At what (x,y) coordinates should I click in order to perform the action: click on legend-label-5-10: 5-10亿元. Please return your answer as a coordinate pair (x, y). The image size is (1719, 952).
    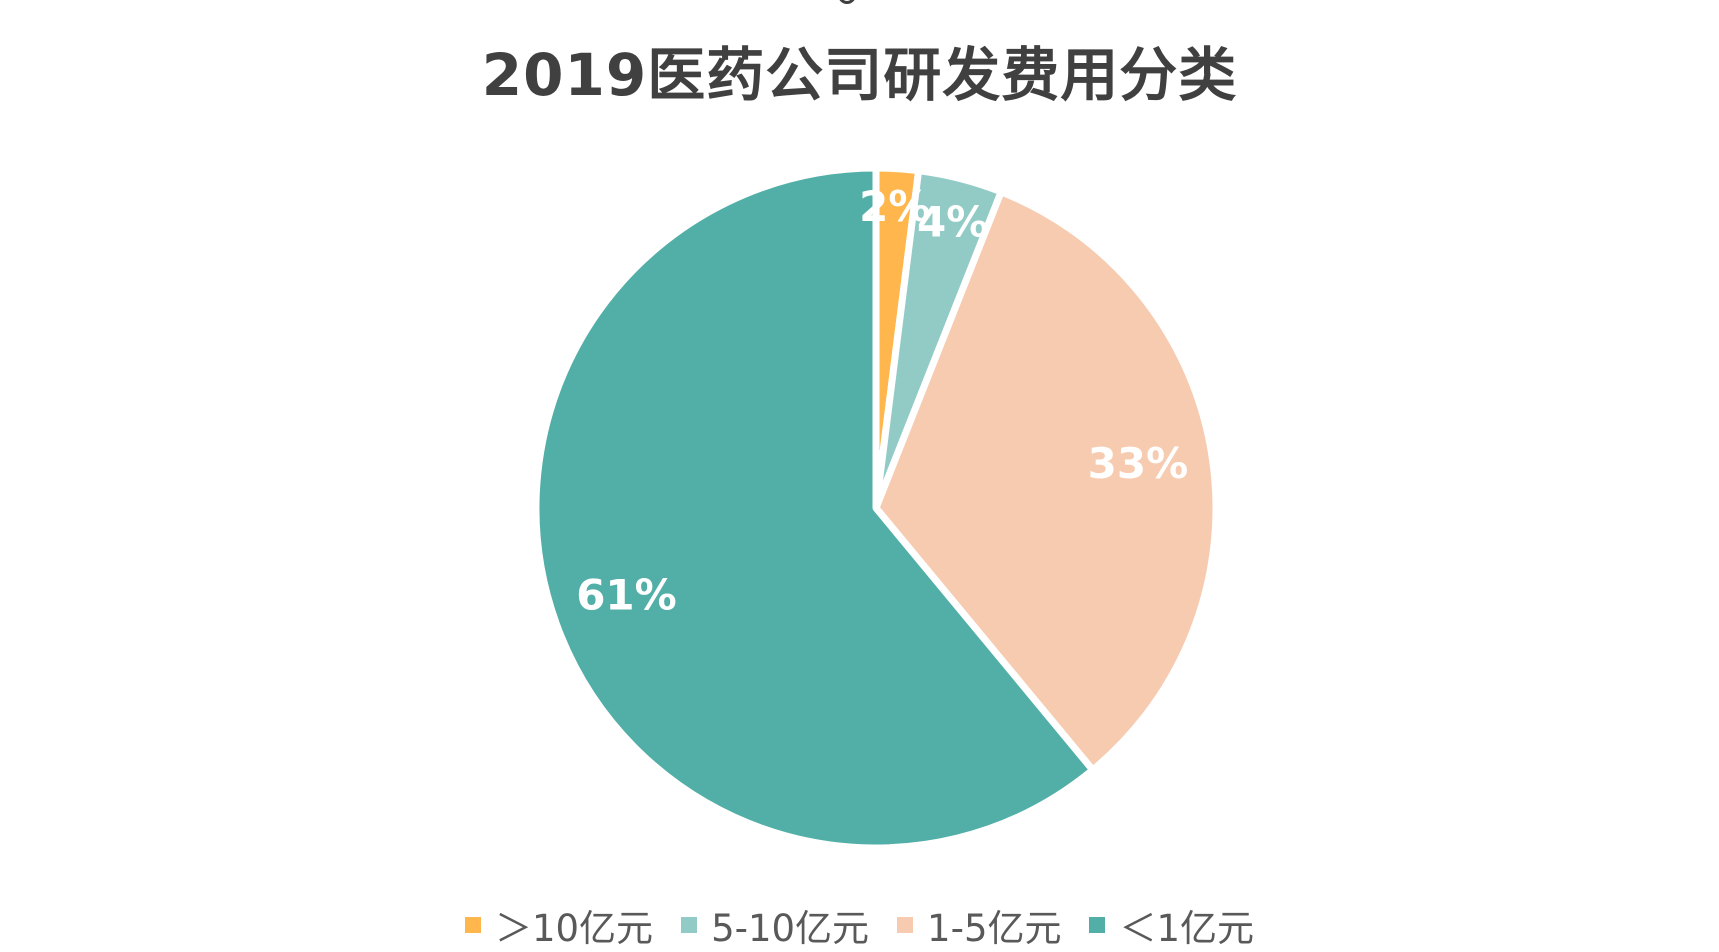
    Looking at the image, I should click on (790, 928).